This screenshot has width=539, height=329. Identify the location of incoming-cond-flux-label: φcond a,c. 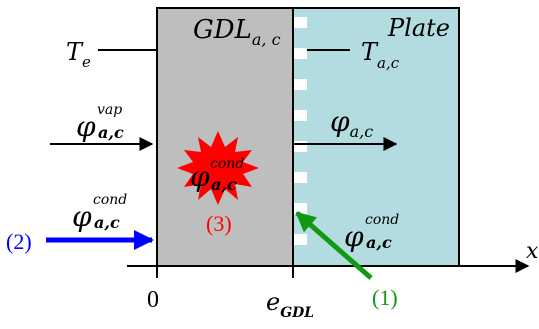
(99, 212).